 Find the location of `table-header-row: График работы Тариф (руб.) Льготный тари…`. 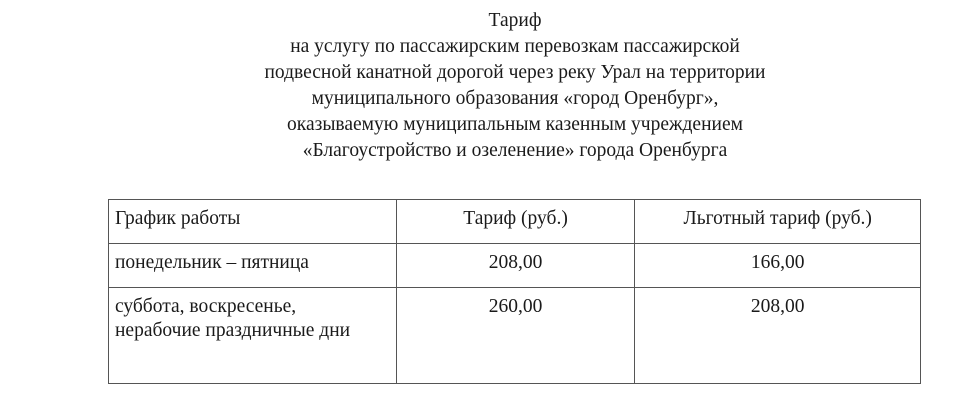

table-header-row: График работы Тариф (руб.) Льготный тари… is located at coordinates (514, 221).